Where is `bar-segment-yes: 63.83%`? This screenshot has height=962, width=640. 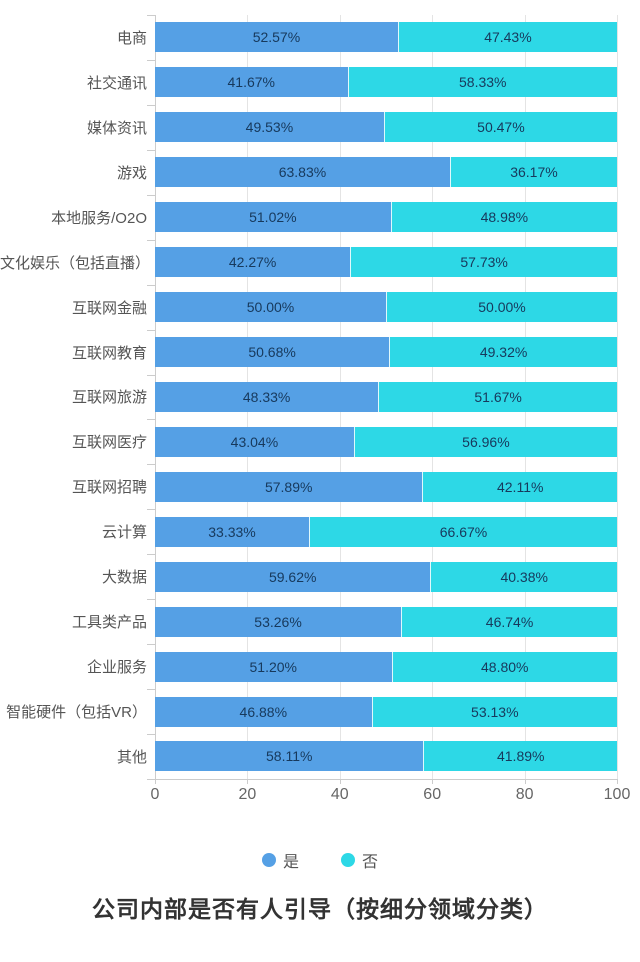 bar-segment-yes: 63.83% is located at coordinates (302, 172).